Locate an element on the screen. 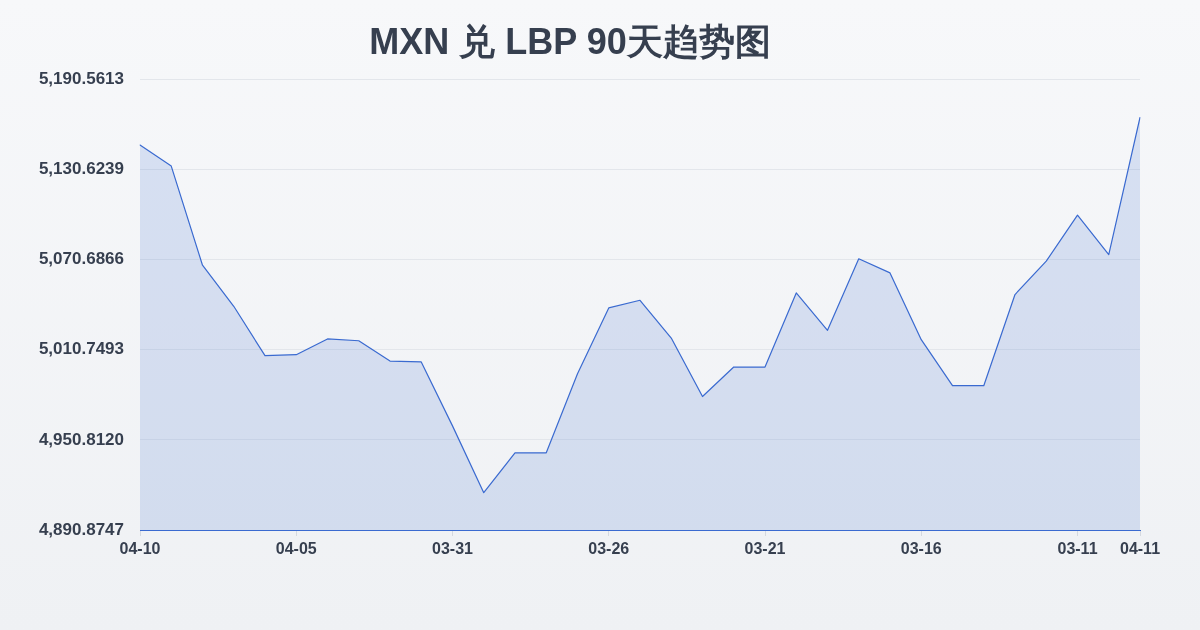  x-tick-label: 03-31 is located at coordinates (453, 549).